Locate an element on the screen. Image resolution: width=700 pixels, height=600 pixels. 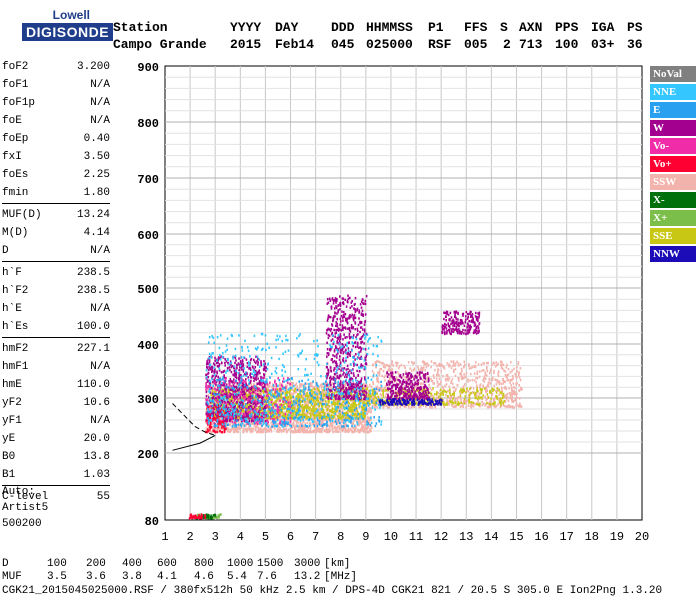
header-label-5: P1 is located at coordinates (436, 27).